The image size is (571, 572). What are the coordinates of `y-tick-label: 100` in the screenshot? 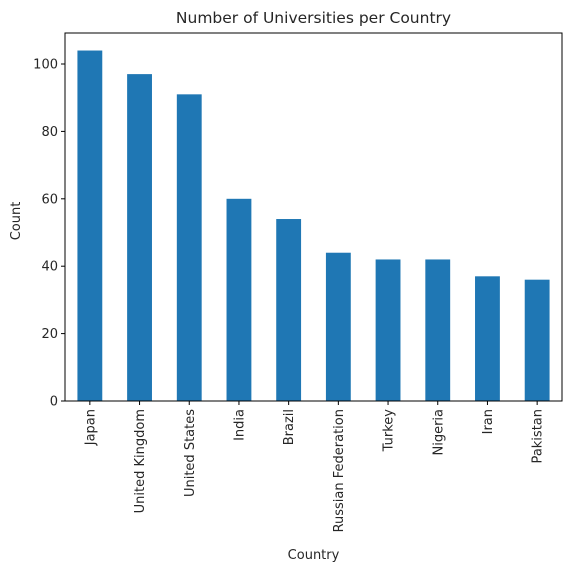 It's located at (45, 65).